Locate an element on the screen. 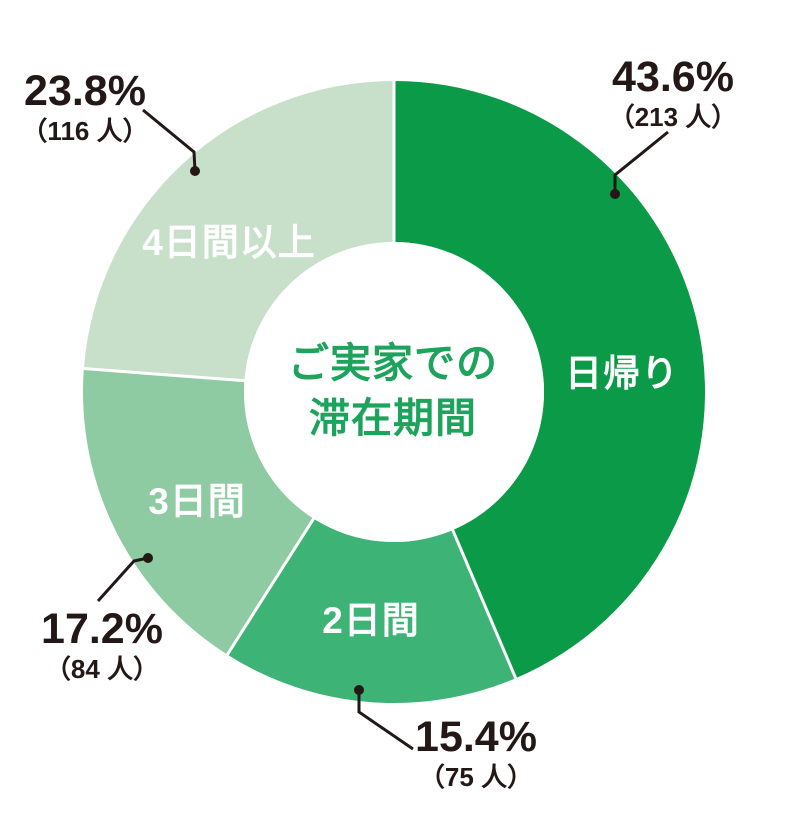  percent-label: 23.8% is located at coordinates (85, 91).